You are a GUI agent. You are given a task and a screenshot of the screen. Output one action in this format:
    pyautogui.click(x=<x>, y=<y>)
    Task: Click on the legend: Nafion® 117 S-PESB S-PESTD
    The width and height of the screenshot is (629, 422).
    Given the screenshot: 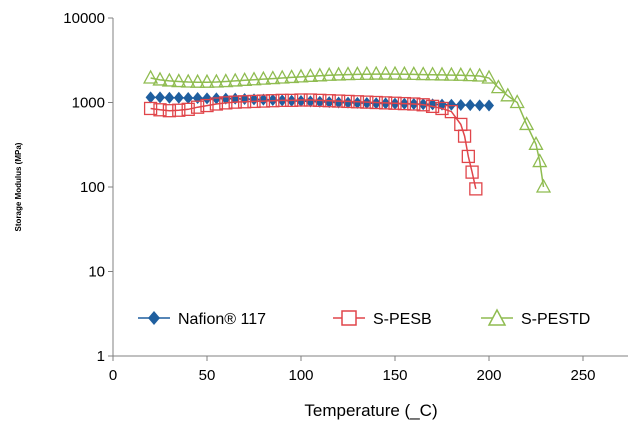 What is the action you would take?
    pyautogui.click(x=364, y=318)
    